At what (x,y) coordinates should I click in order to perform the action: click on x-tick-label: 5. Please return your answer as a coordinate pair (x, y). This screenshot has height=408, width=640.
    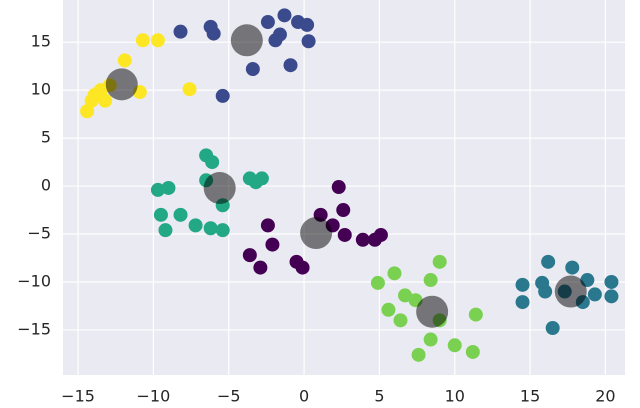
    Looking at the image, I should click on (379, 396).